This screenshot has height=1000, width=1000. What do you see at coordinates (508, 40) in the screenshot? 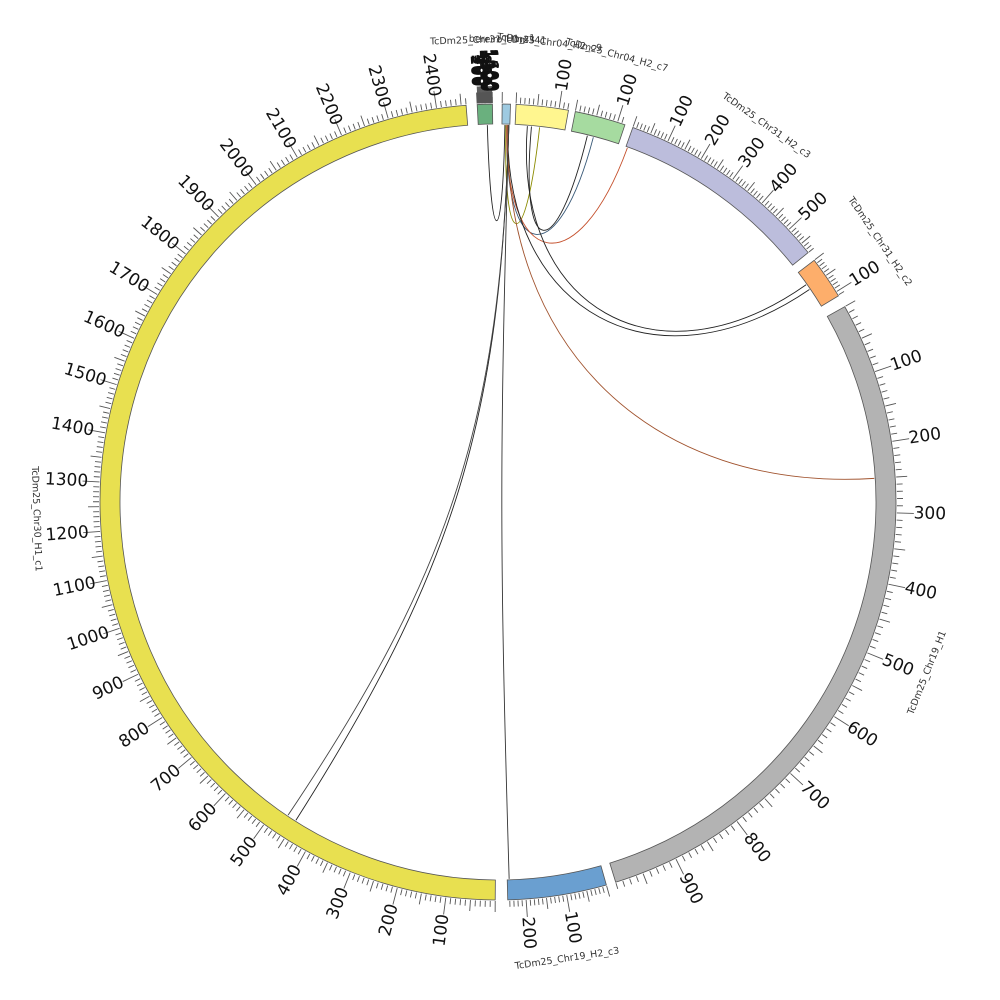
I see `segment-label-bereirotcdm341: bereiroTcDm341` at bounding box center [508, 40].